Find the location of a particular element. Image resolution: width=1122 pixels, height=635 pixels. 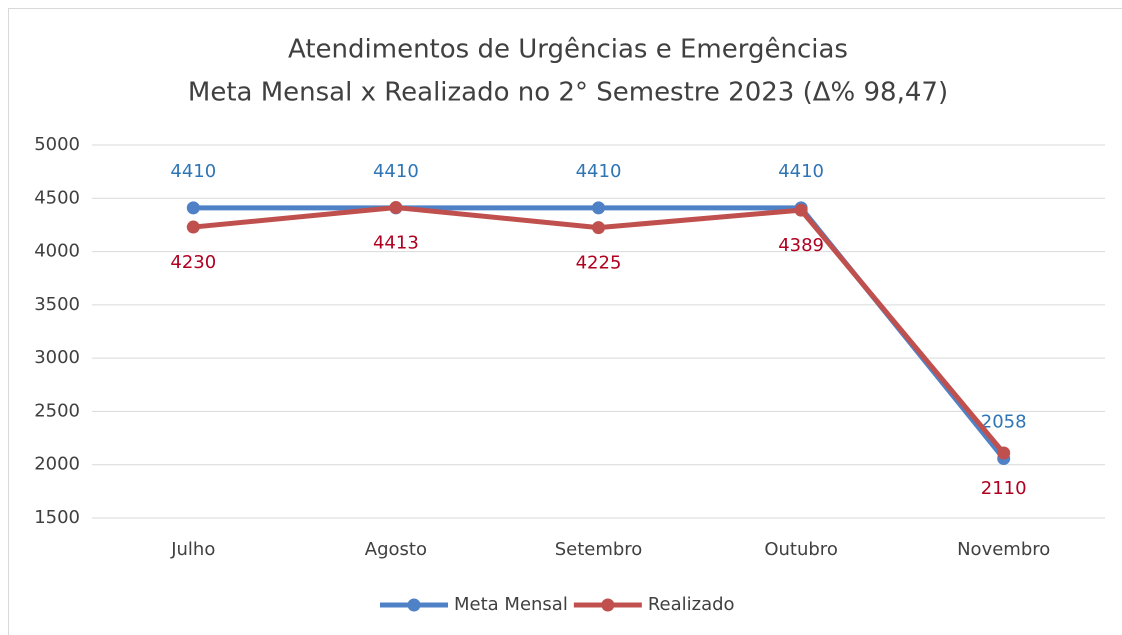

x-tick-label: Agosto is located at coordinates (396, 549).